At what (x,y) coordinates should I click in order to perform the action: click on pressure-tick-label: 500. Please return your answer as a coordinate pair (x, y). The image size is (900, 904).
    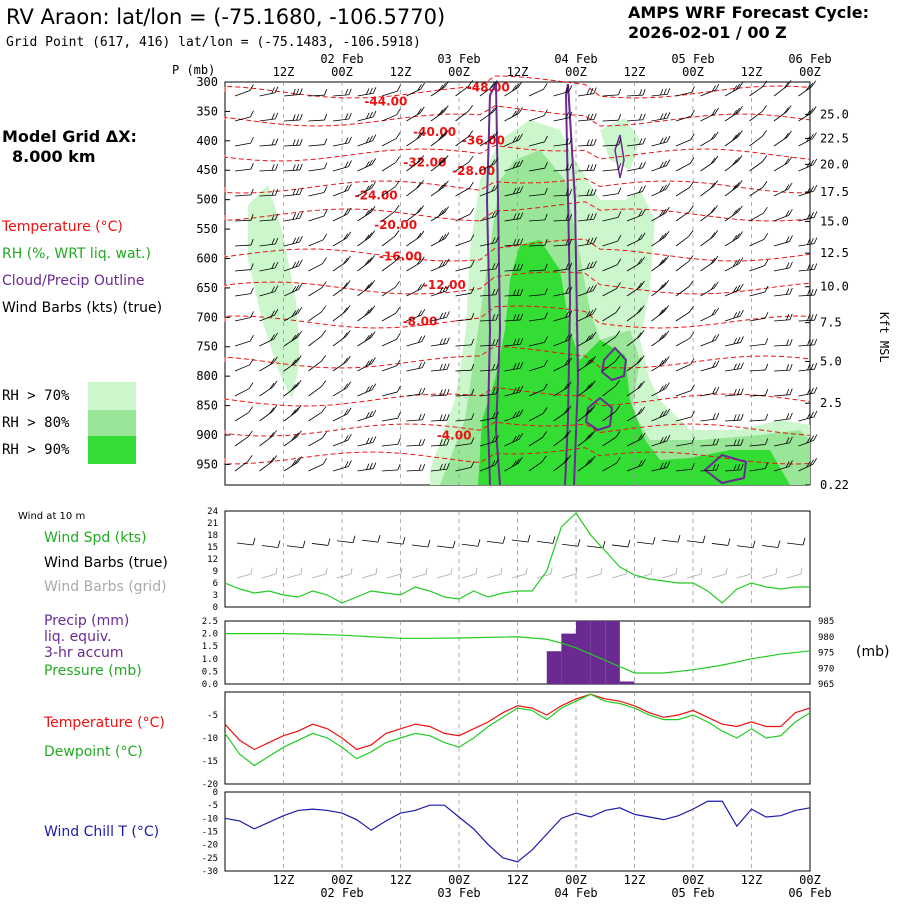
    Looking at the image, I should click on (207, 200).